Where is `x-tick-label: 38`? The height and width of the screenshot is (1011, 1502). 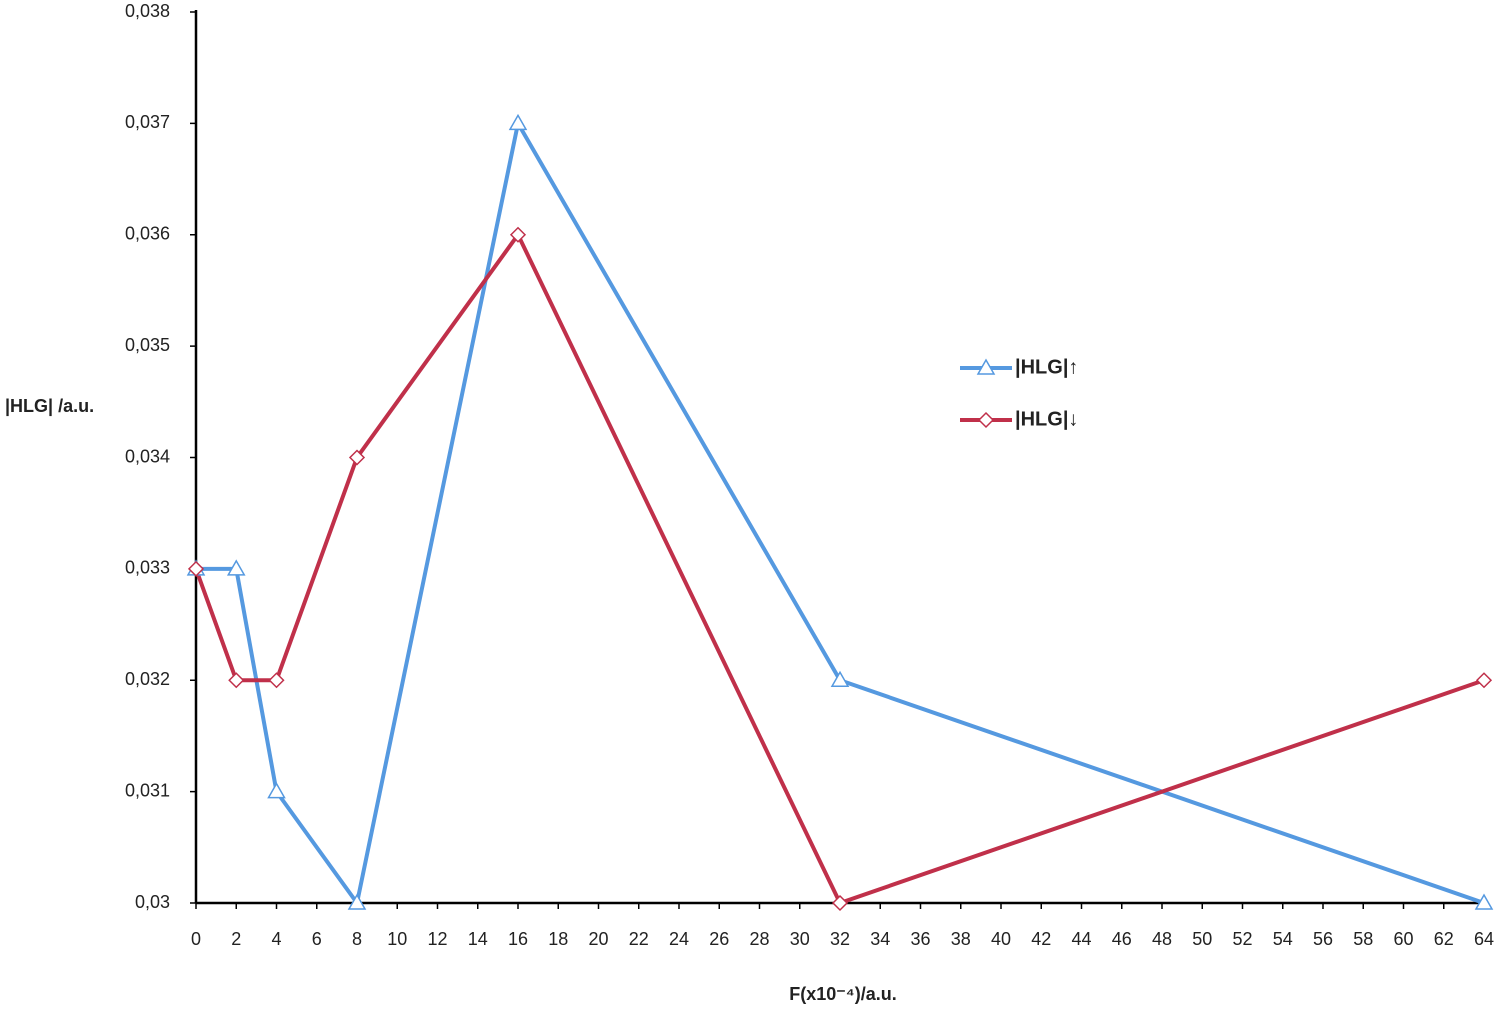
x-tick-label: 38 is located at coordinates (961, 939).